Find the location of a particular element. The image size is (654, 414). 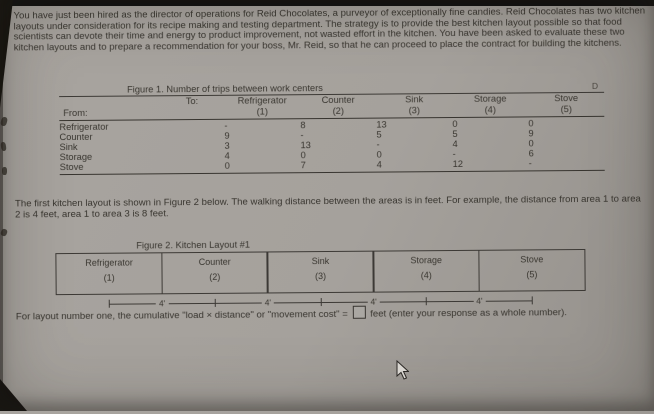

trip-cell: 6 is located at coordinates (531, 153).